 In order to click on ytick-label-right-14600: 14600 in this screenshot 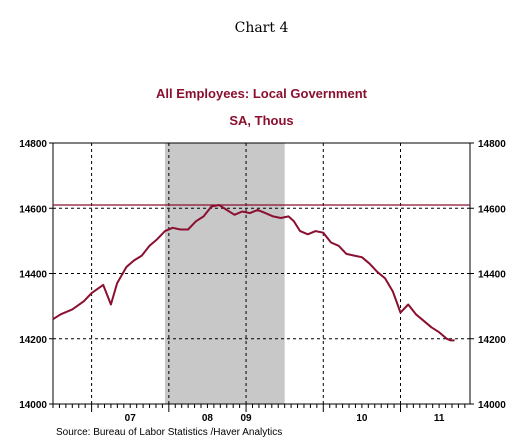, I will do `click(492, 209)`.